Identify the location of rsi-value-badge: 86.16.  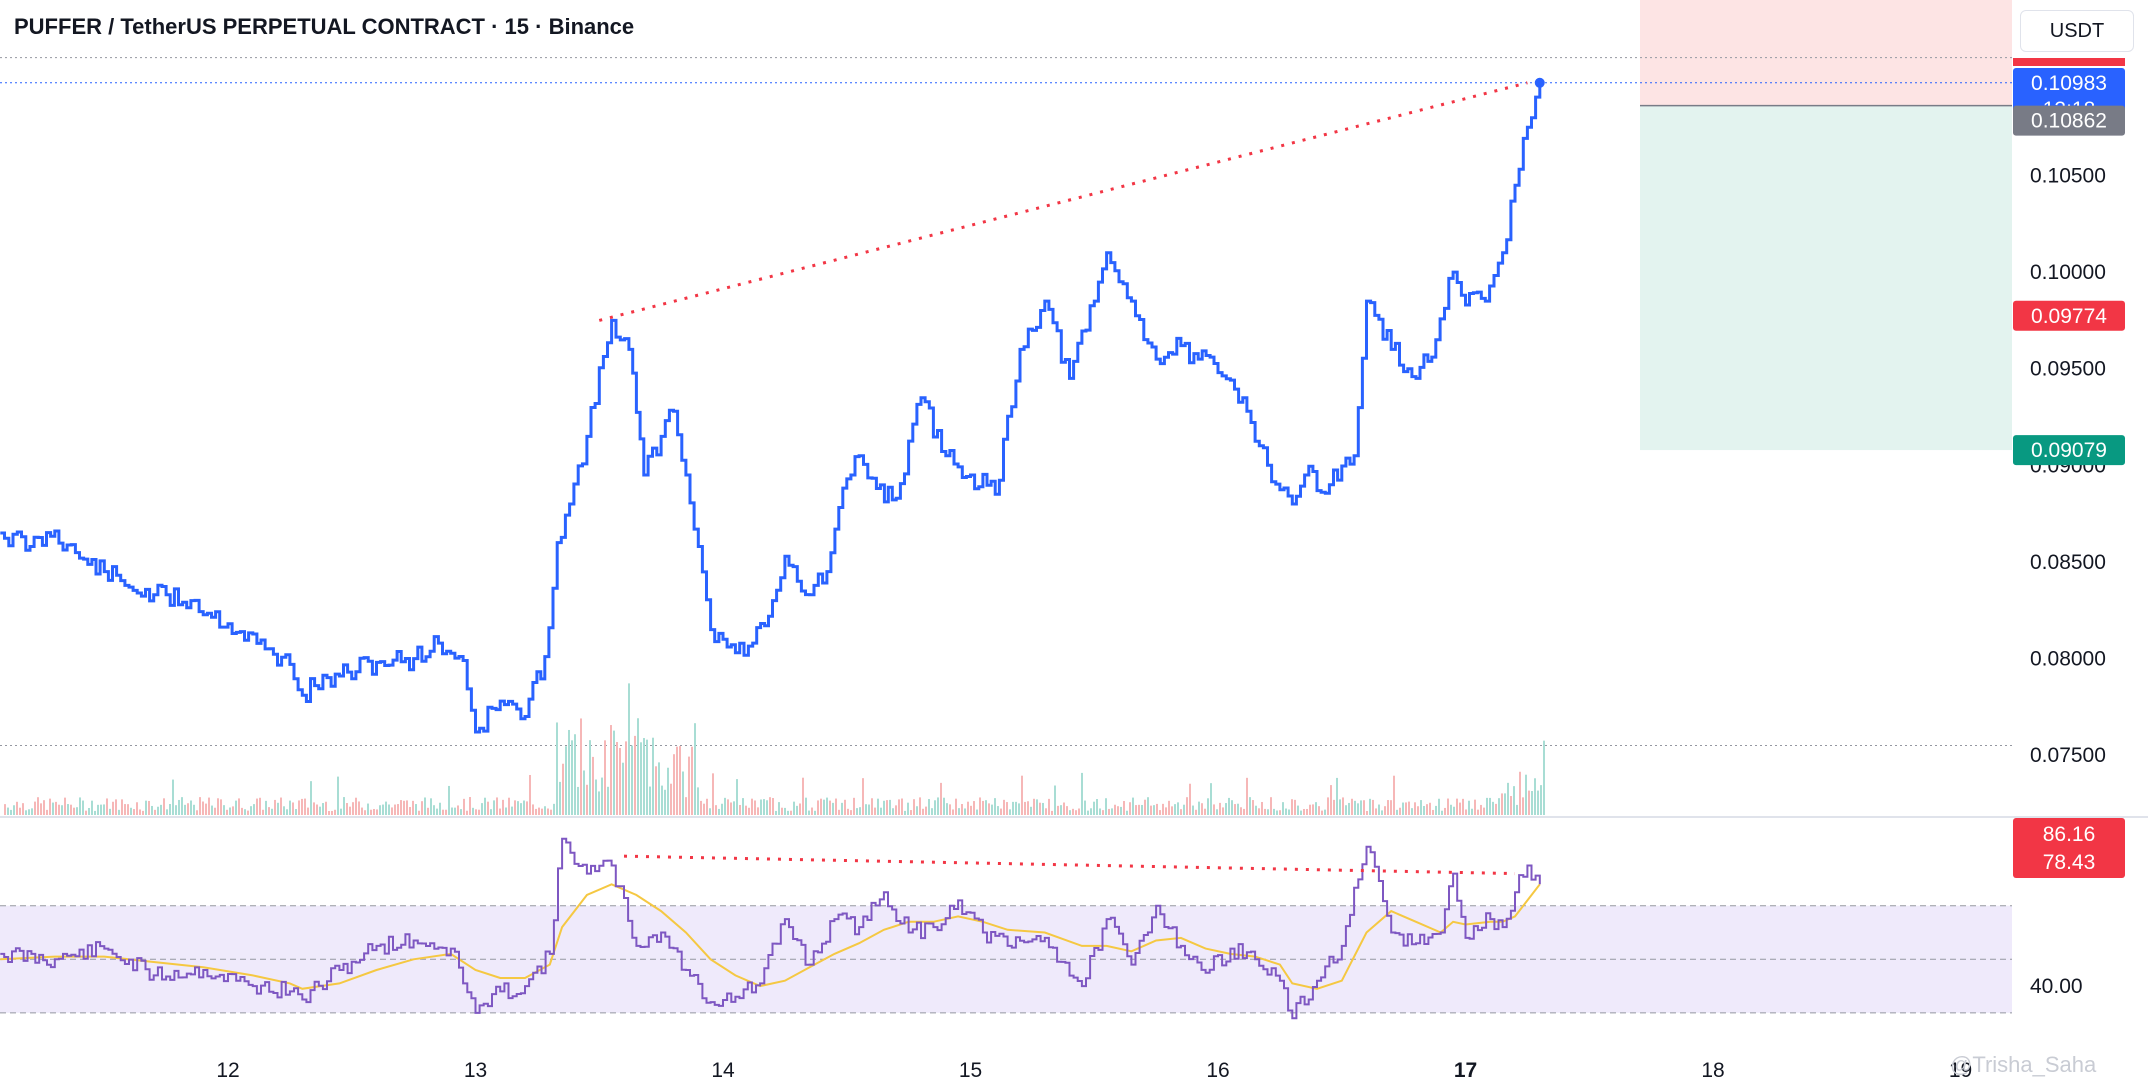
(2069, 834).